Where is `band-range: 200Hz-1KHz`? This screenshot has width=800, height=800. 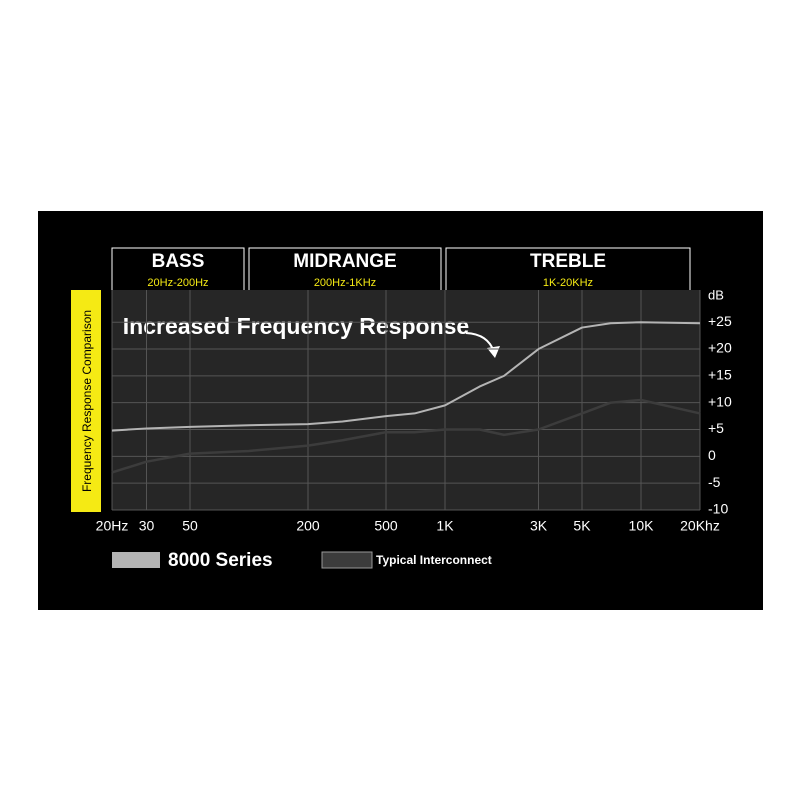
band-range: 200Hz-1KHz is located at coordinates (345, 283).